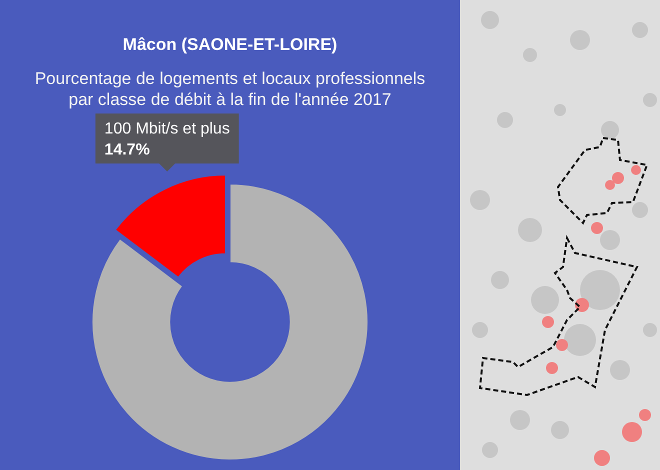 The width and height of the screenshot is (660, 470). I want to click on slice-label: 100 Mbit/s et plus, so click(167, 129).